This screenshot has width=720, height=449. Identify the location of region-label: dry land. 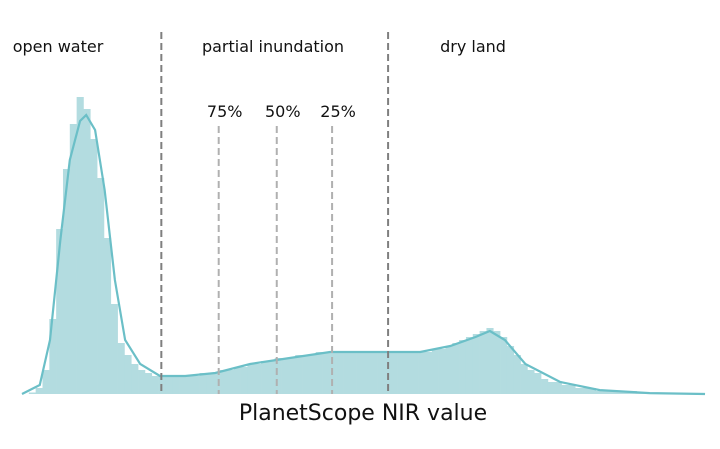
(473, 46).